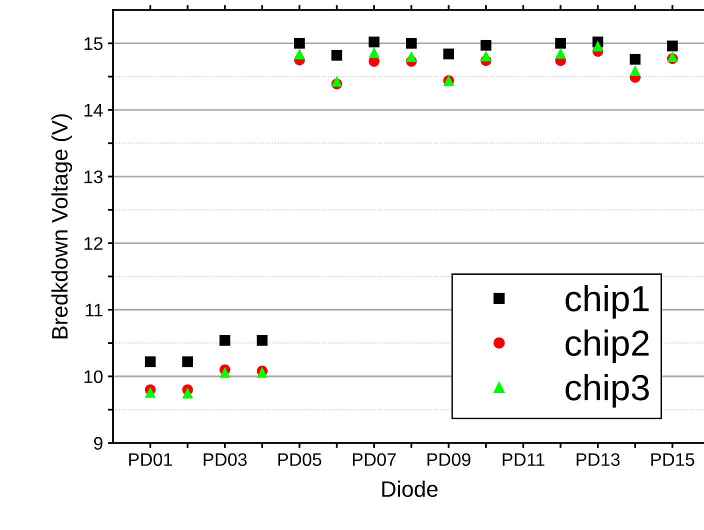 The image size is (704, 530). Describe the element at coordinates (598, 459) in the screenshot. I see `x-tick-label: PD13` at that location.